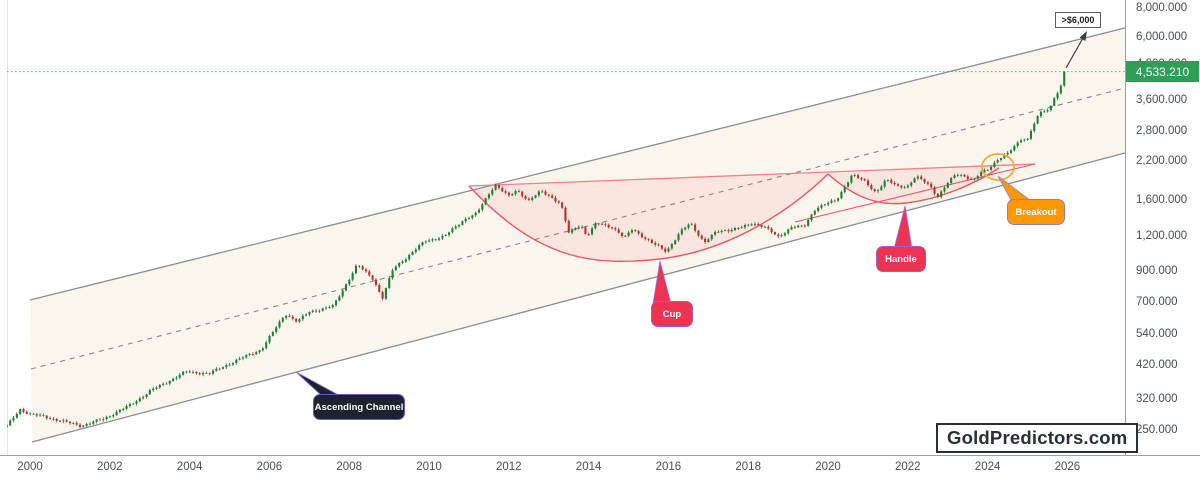 Image resolution: width=1200 pixels, height=480 pixels. I want to click on year-tick-label: 2004, so click(189, 467).